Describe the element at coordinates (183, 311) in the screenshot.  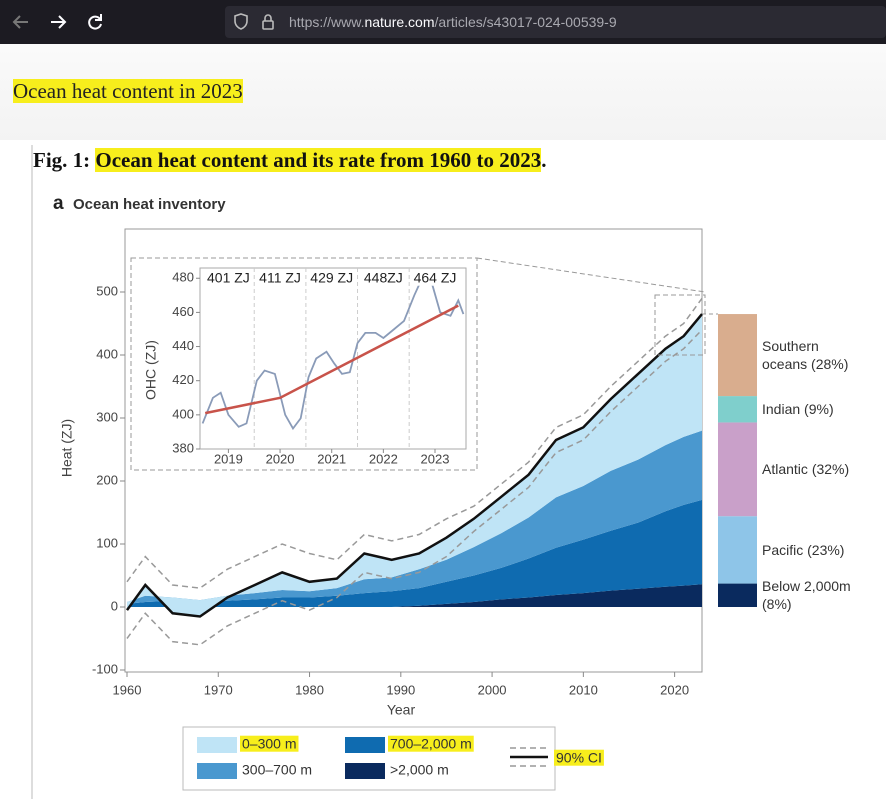
I see `y-tick-label: 460` at that location.